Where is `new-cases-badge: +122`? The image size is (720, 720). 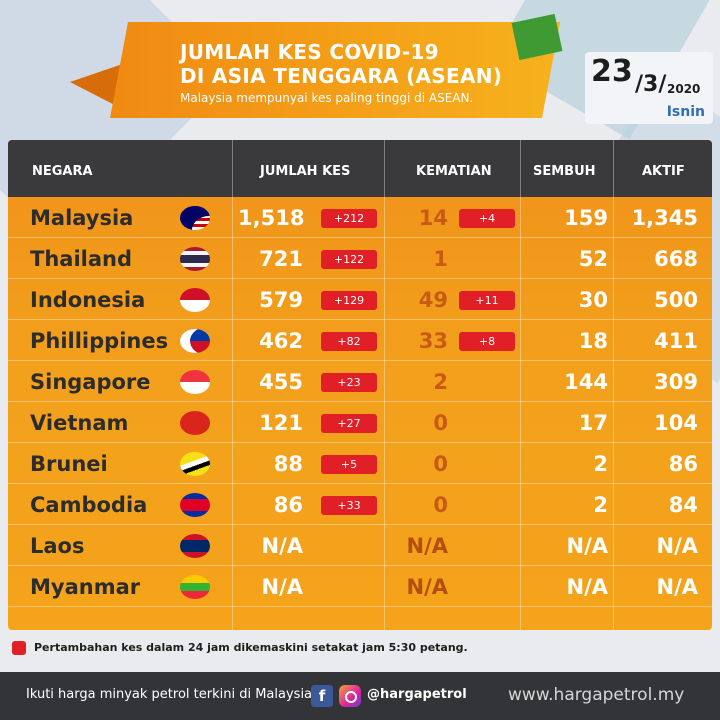
new-cases-badge: +122 is located at coordinates (349, 259).